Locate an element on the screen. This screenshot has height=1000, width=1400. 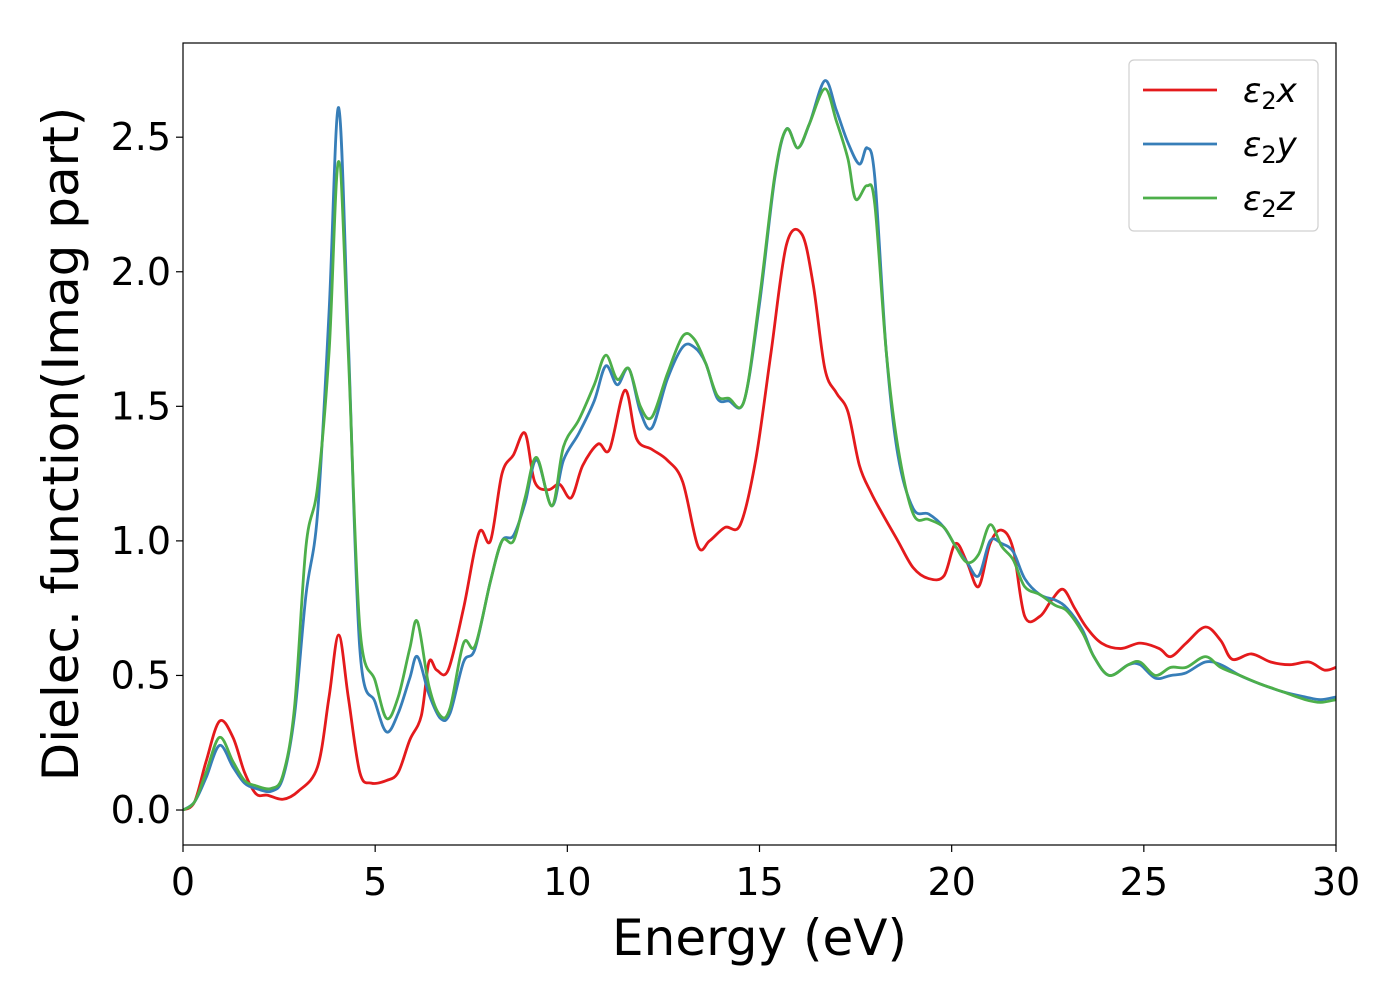
legend-label-x: ε2x is located at coordinates (1270, 93).